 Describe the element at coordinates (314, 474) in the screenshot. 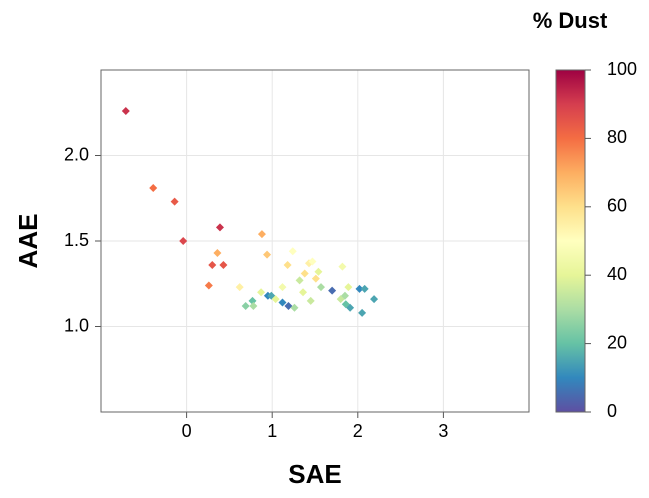

I see `x-axis-label: SAE` at that location.